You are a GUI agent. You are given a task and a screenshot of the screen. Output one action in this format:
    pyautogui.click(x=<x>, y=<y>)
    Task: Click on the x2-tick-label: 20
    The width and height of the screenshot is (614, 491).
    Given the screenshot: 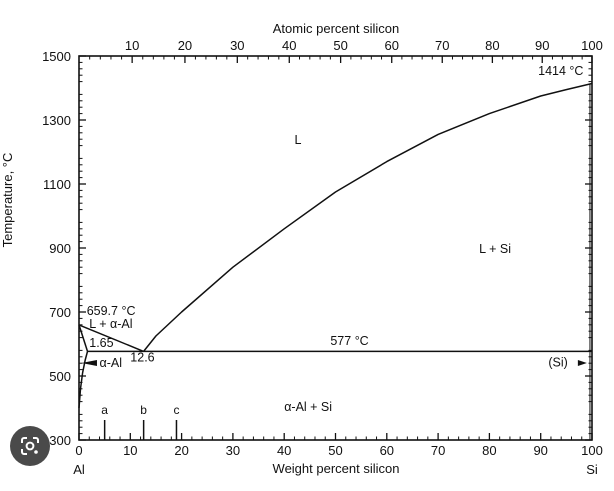 What is the action you would take?
    pyautogui.click(x=185, y=45)
    